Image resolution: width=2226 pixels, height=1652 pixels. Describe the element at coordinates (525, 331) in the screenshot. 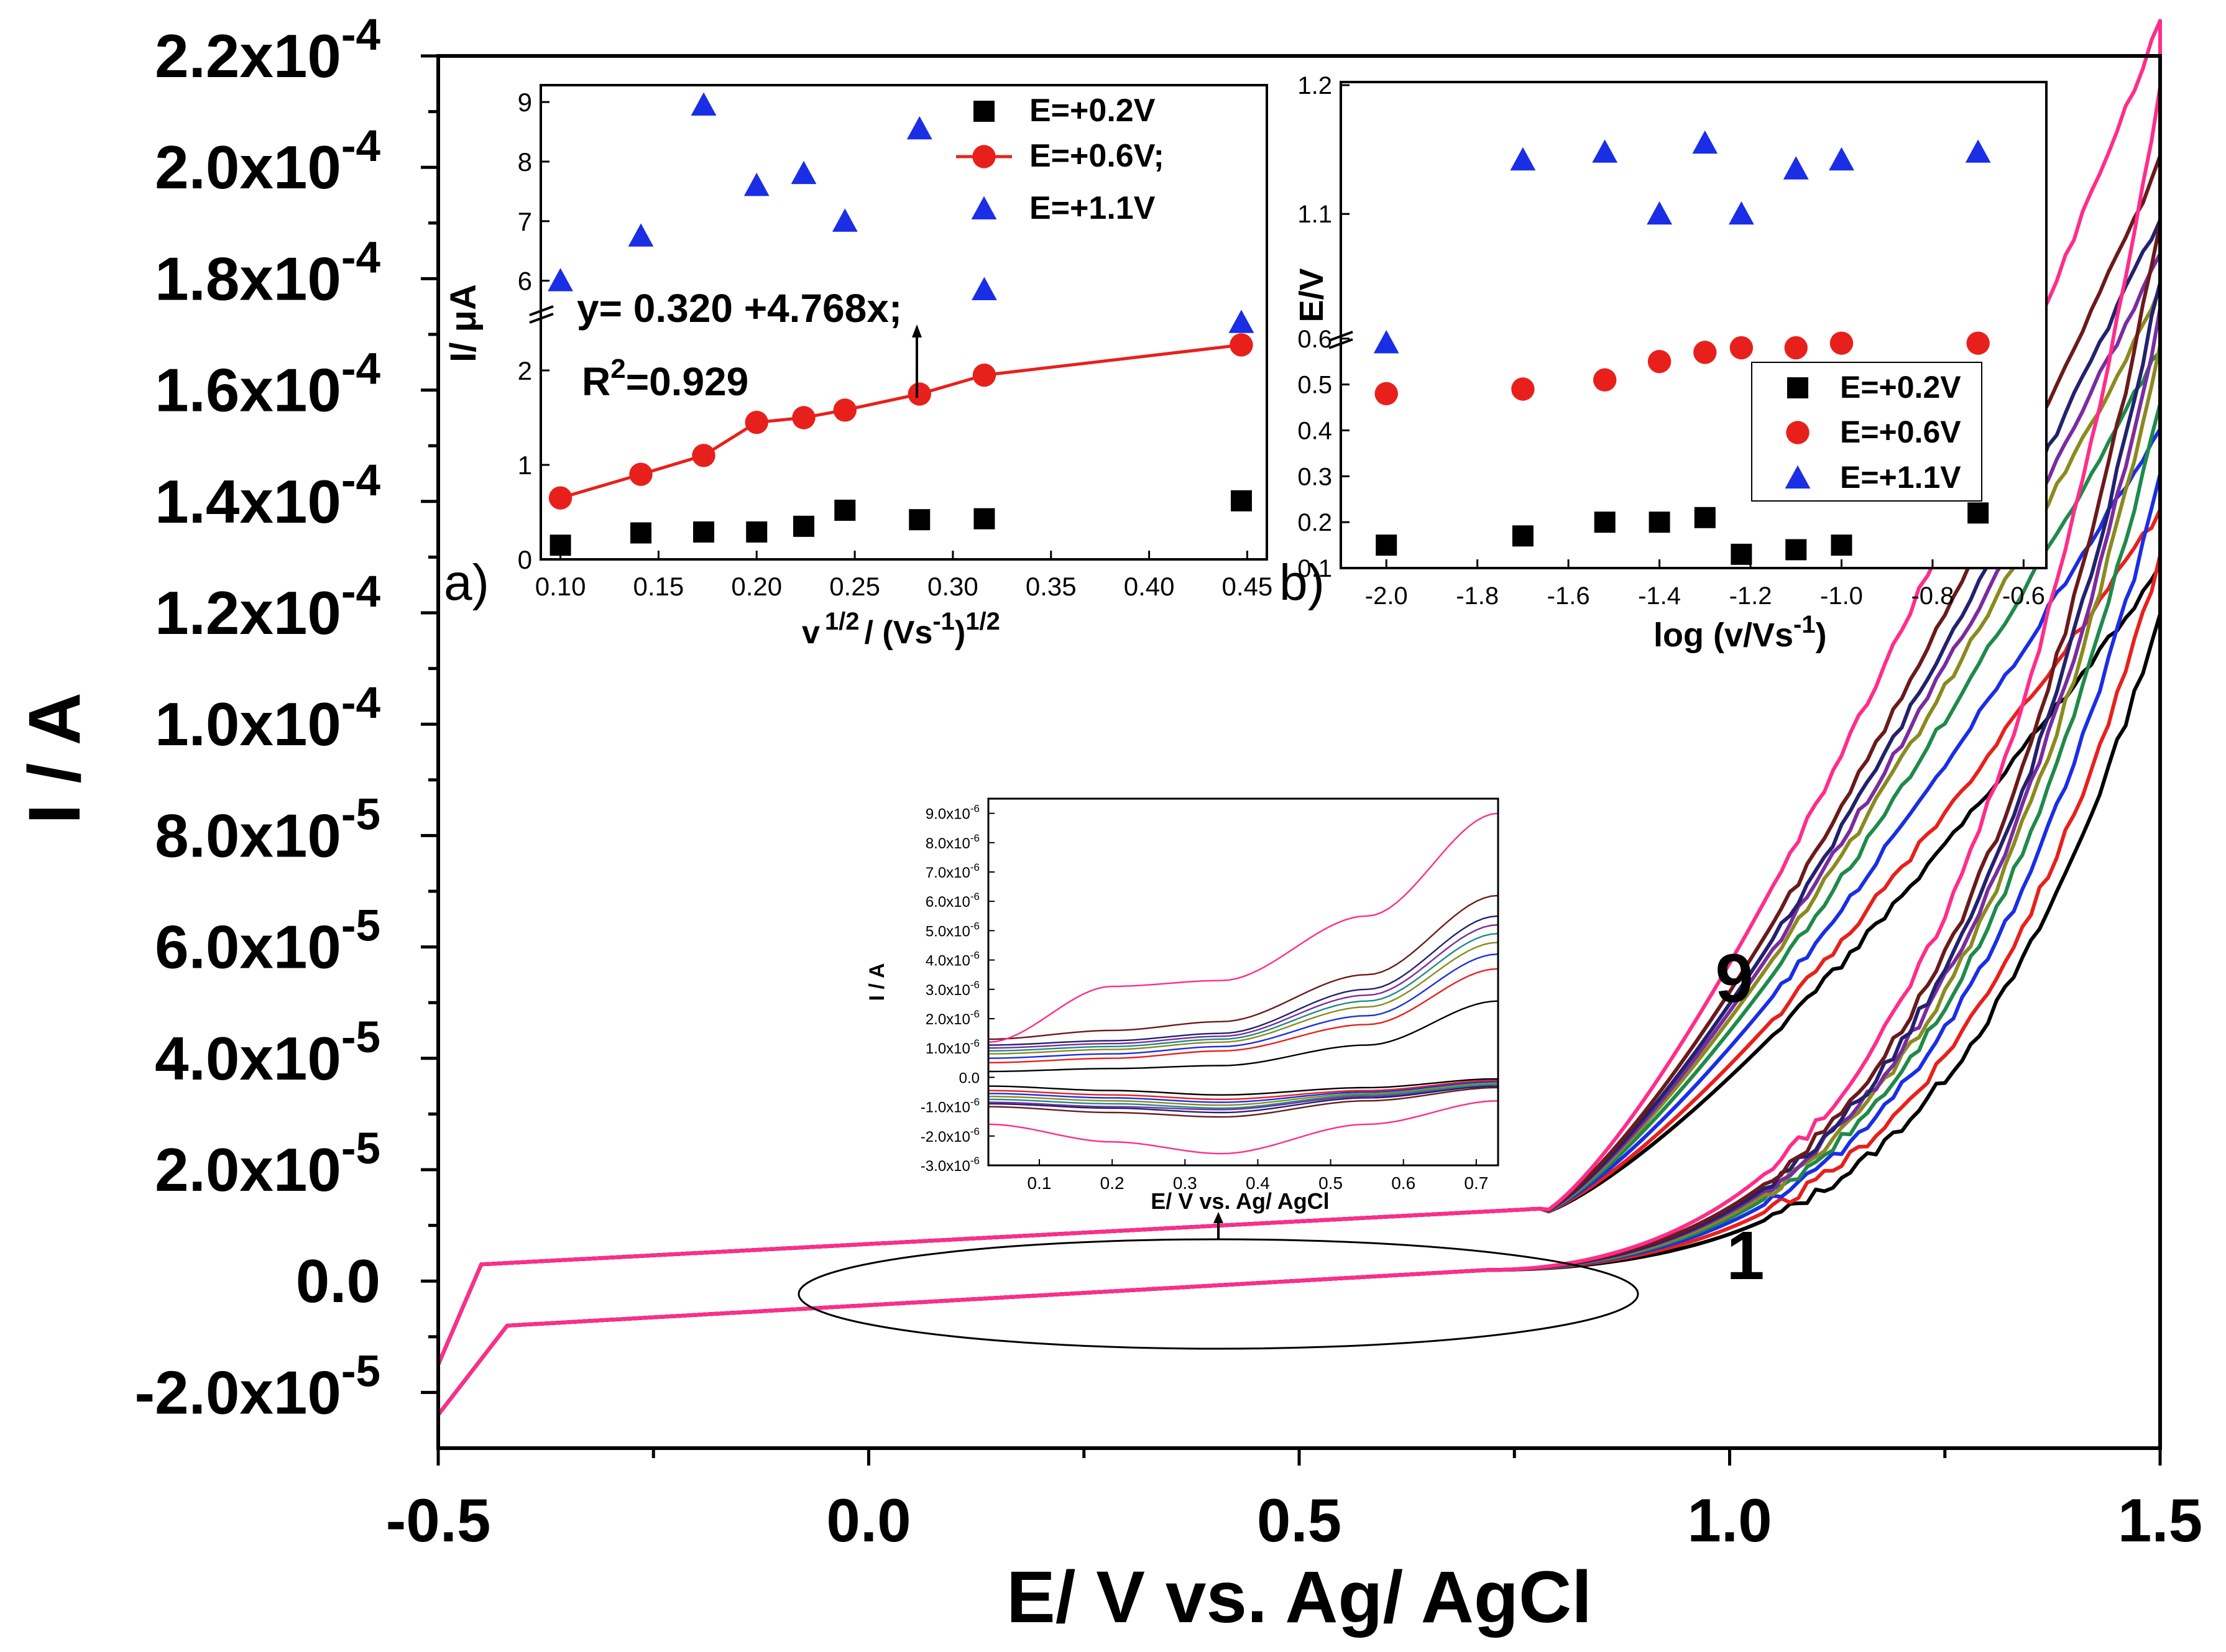

I see `inset-a-y-tick-labels: 0 1 2 6 7 8 9` at that location.